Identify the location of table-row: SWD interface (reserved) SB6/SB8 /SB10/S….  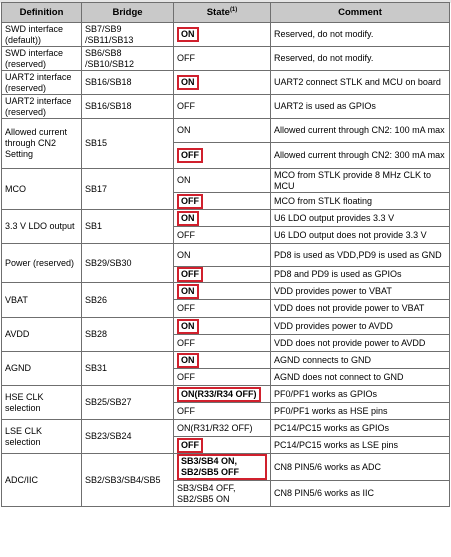
(225, 58).